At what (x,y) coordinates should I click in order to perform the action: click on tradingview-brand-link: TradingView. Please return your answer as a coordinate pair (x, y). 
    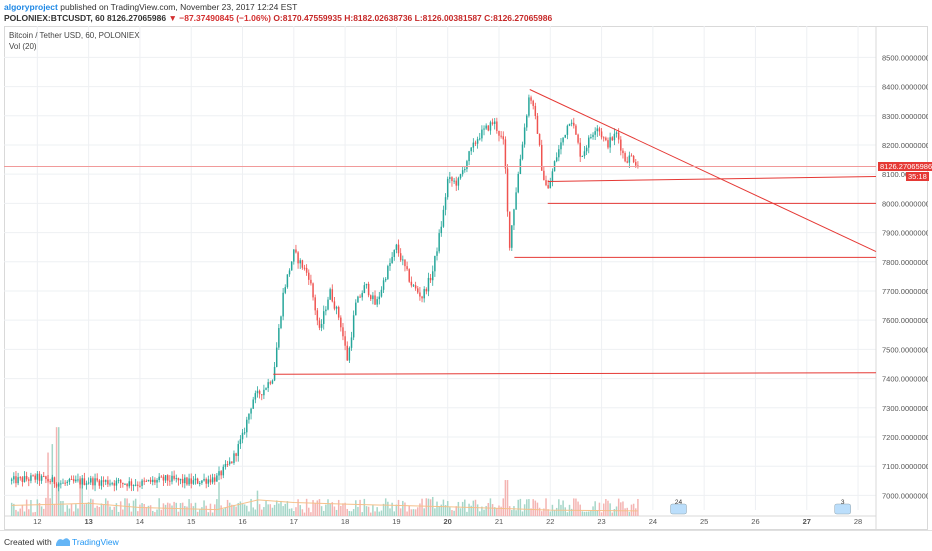
    Looking at the image, I should click on (95, 542).